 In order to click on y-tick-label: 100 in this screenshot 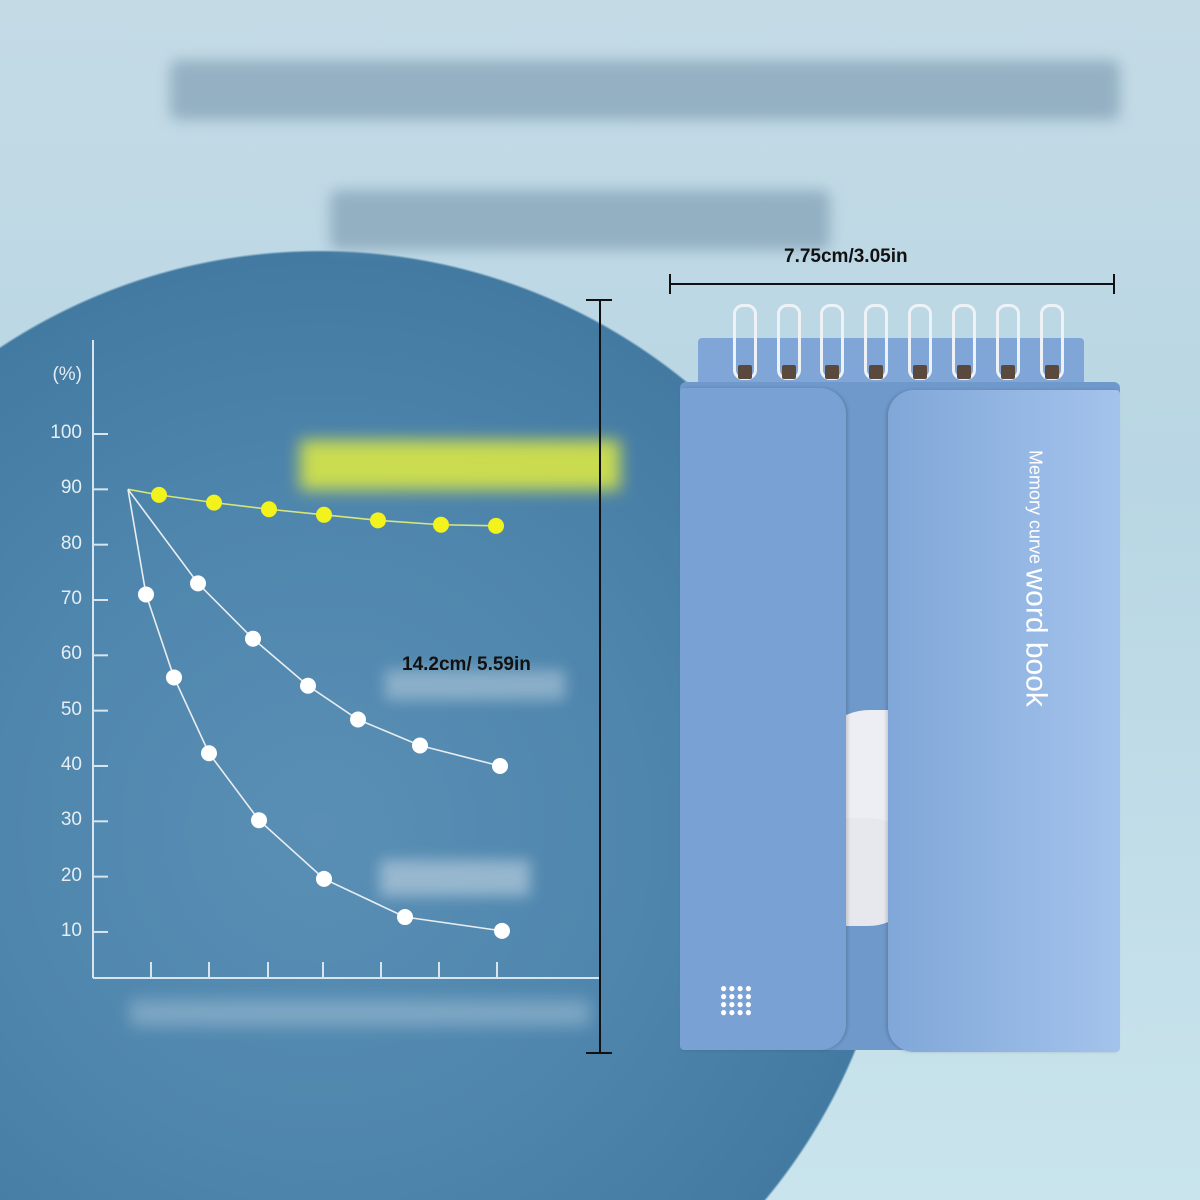, I will do `click(66, 432)`.